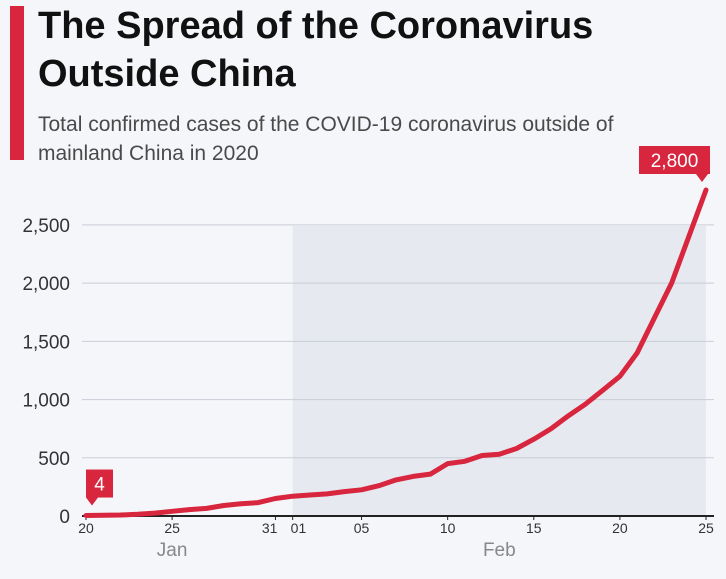 The width and height of the screenshot is (726, 579). I want to click on y-tick-label: 500, so click(54, 459).